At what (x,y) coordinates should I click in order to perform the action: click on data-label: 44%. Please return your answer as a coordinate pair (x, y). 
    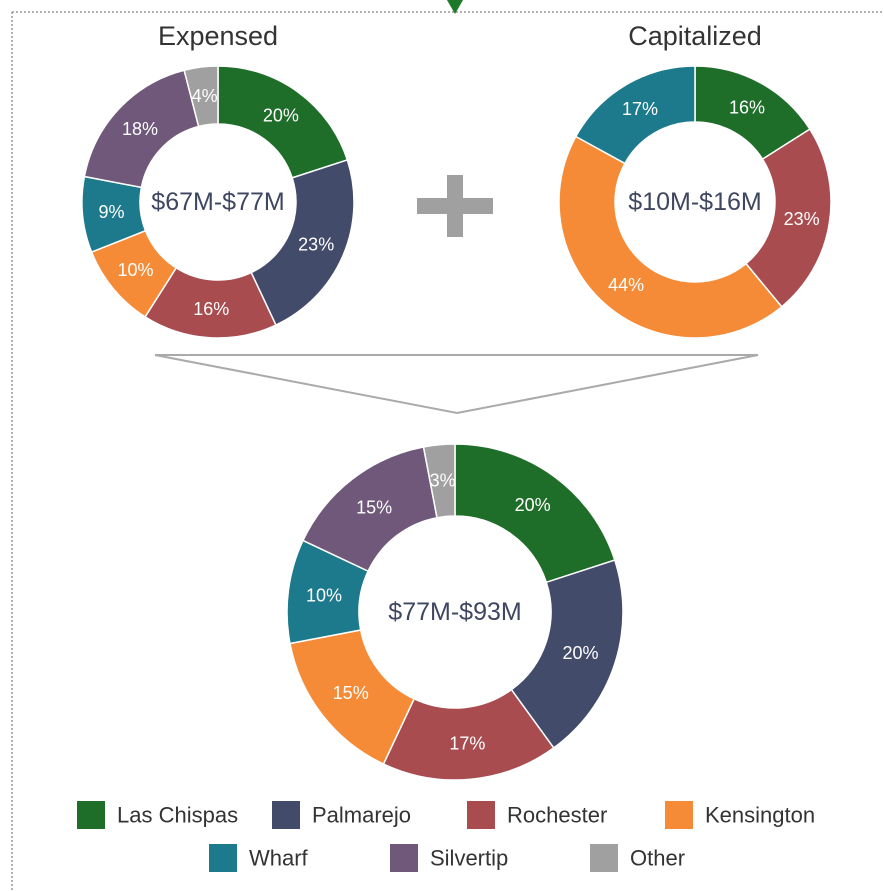
    Looking at the image, I should click on (626, 285).